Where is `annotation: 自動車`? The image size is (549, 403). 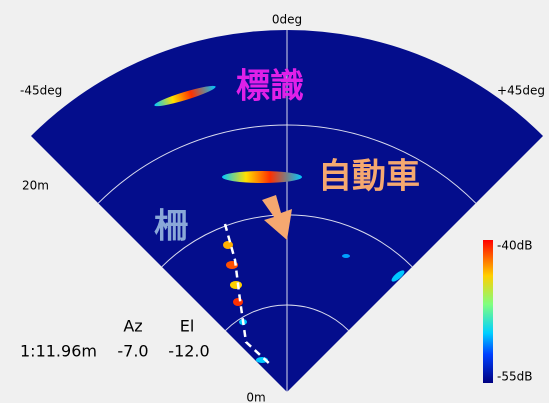
annotation: 自動車 is located at coordinates (369, 177).